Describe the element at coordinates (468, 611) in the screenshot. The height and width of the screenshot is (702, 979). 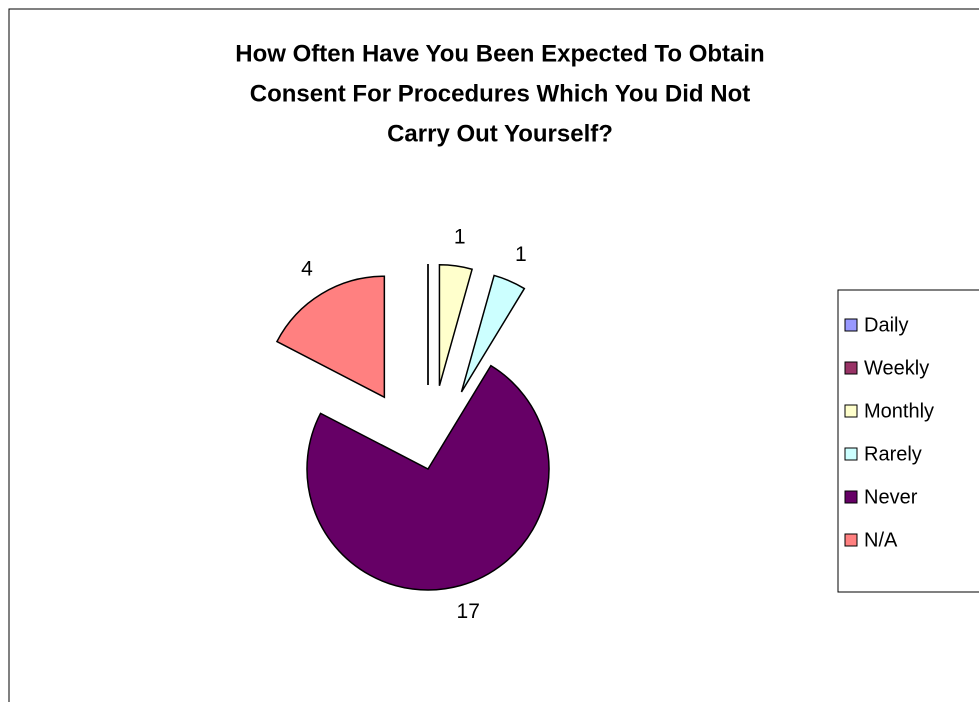
I see `data-label: 17` at that location.